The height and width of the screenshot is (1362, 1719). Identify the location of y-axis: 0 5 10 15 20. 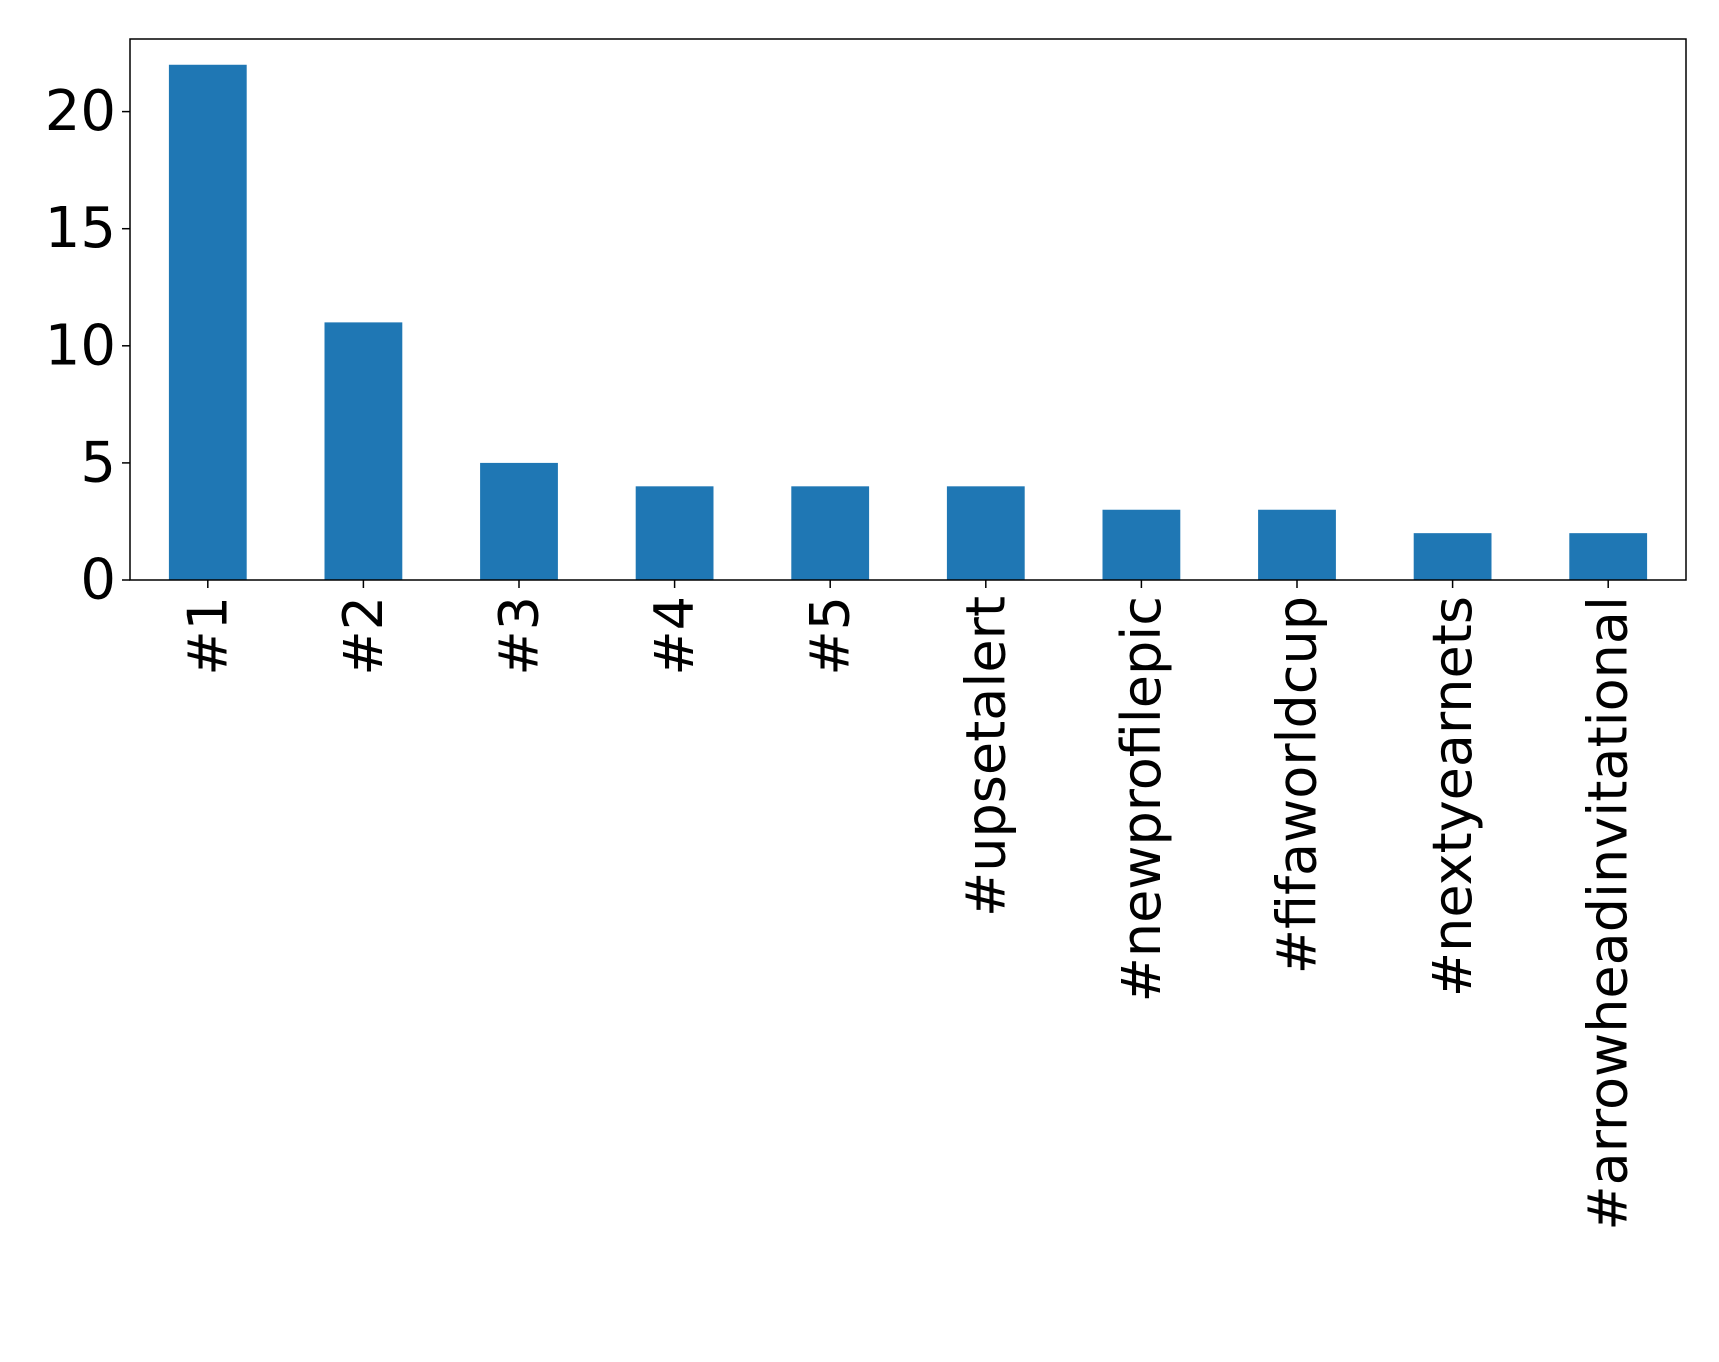
(87, 346).